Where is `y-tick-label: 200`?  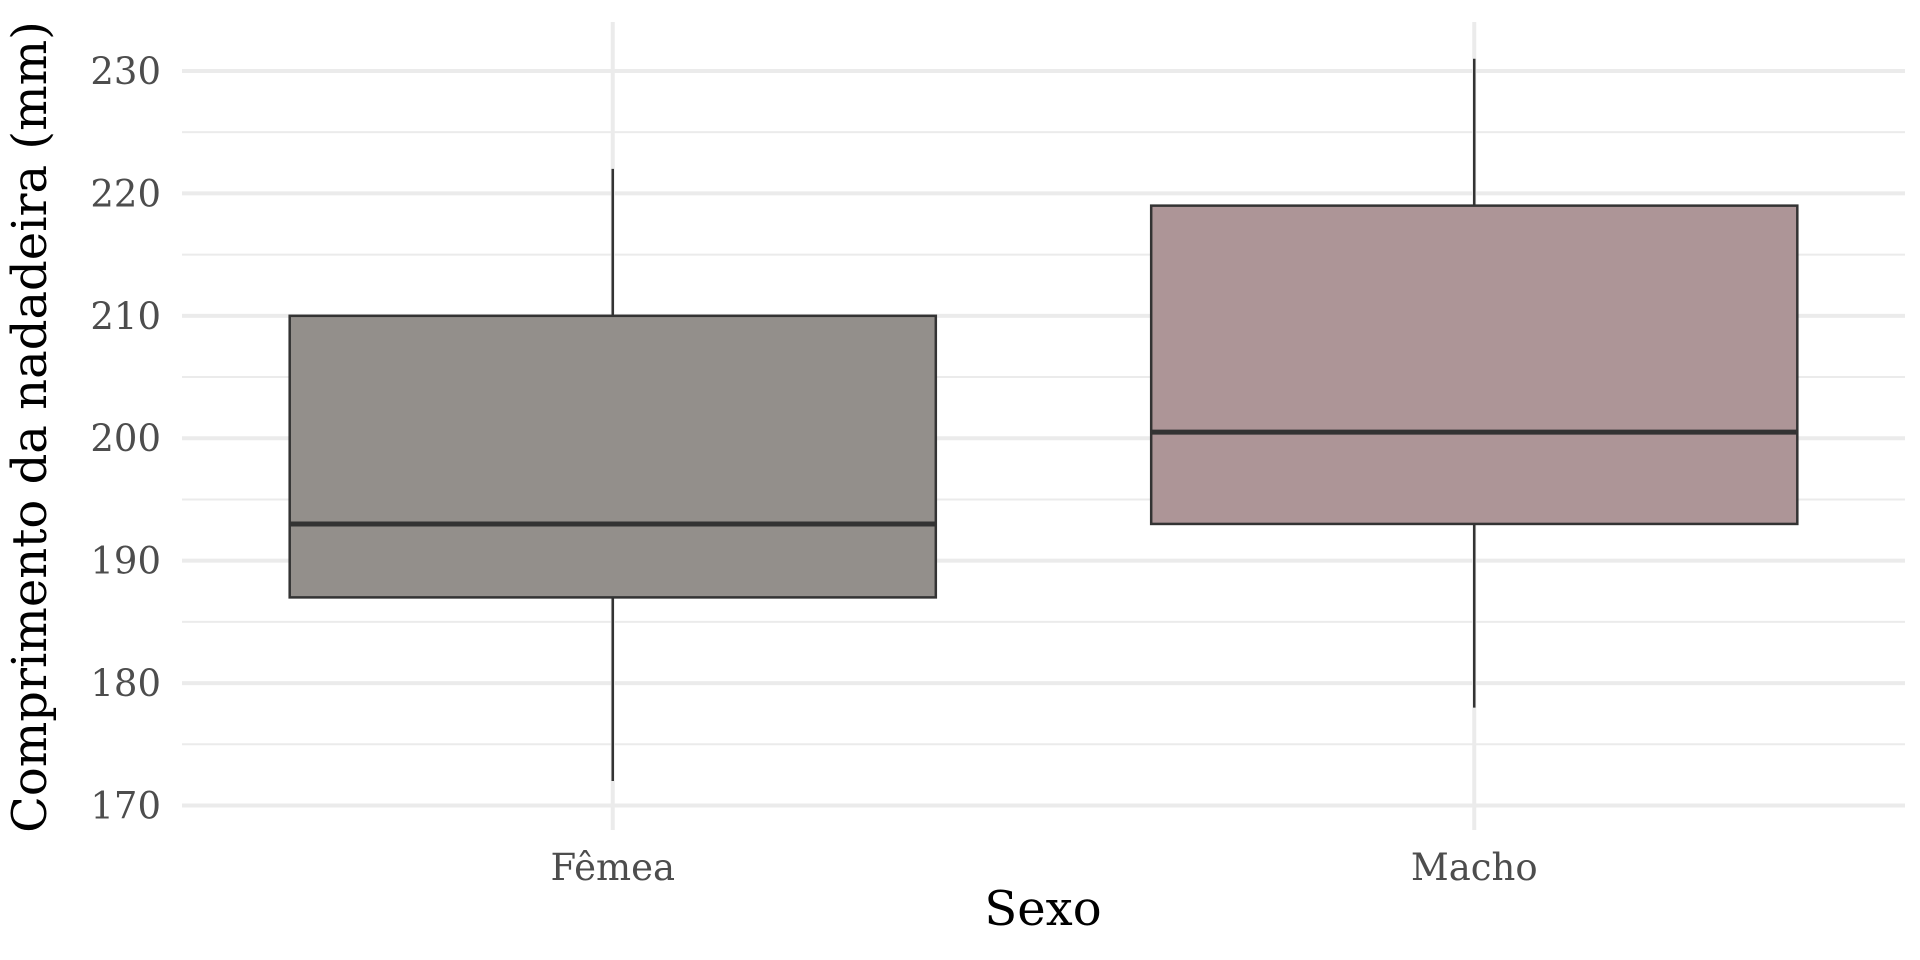
y-tick-label: 200 is located at coordinates (125, 438).